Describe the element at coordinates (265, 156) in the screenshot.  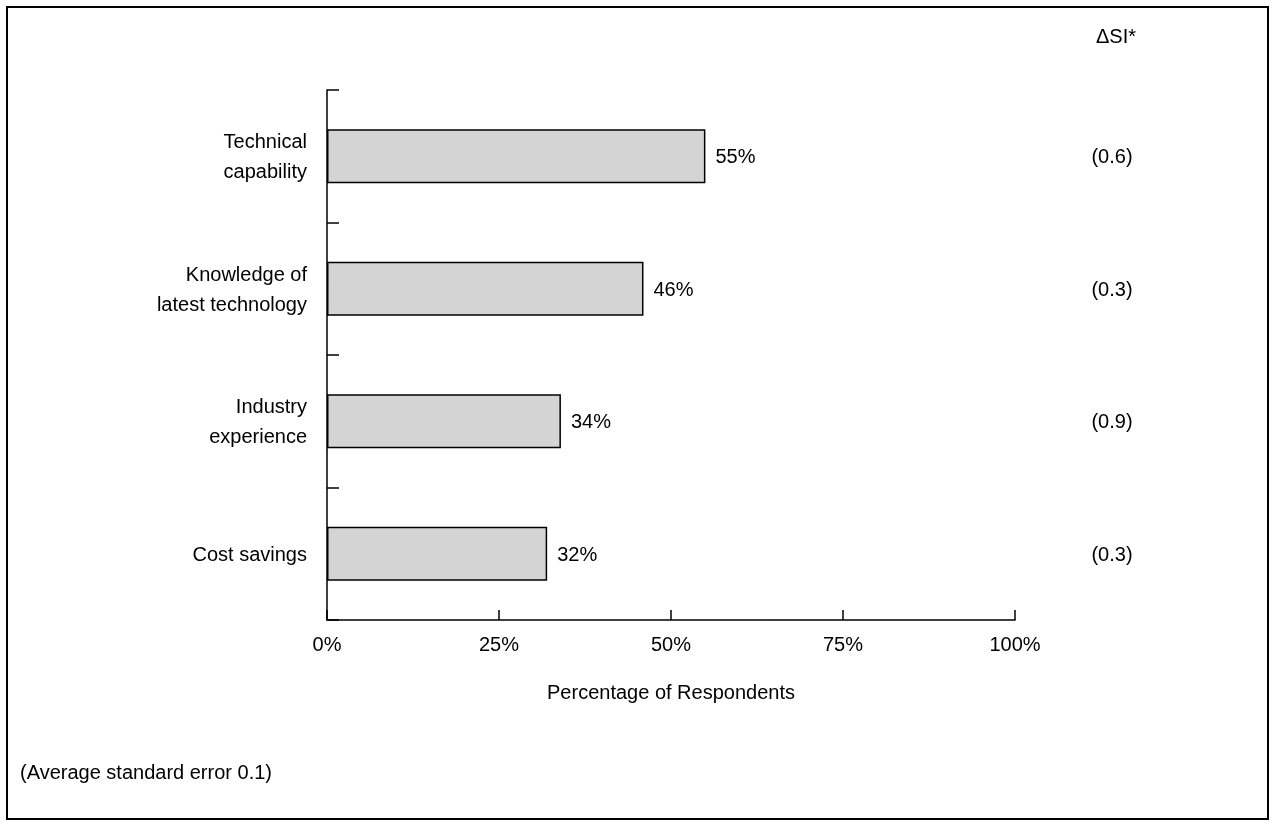
I see `y-tick-label: Technical capability` at that location.